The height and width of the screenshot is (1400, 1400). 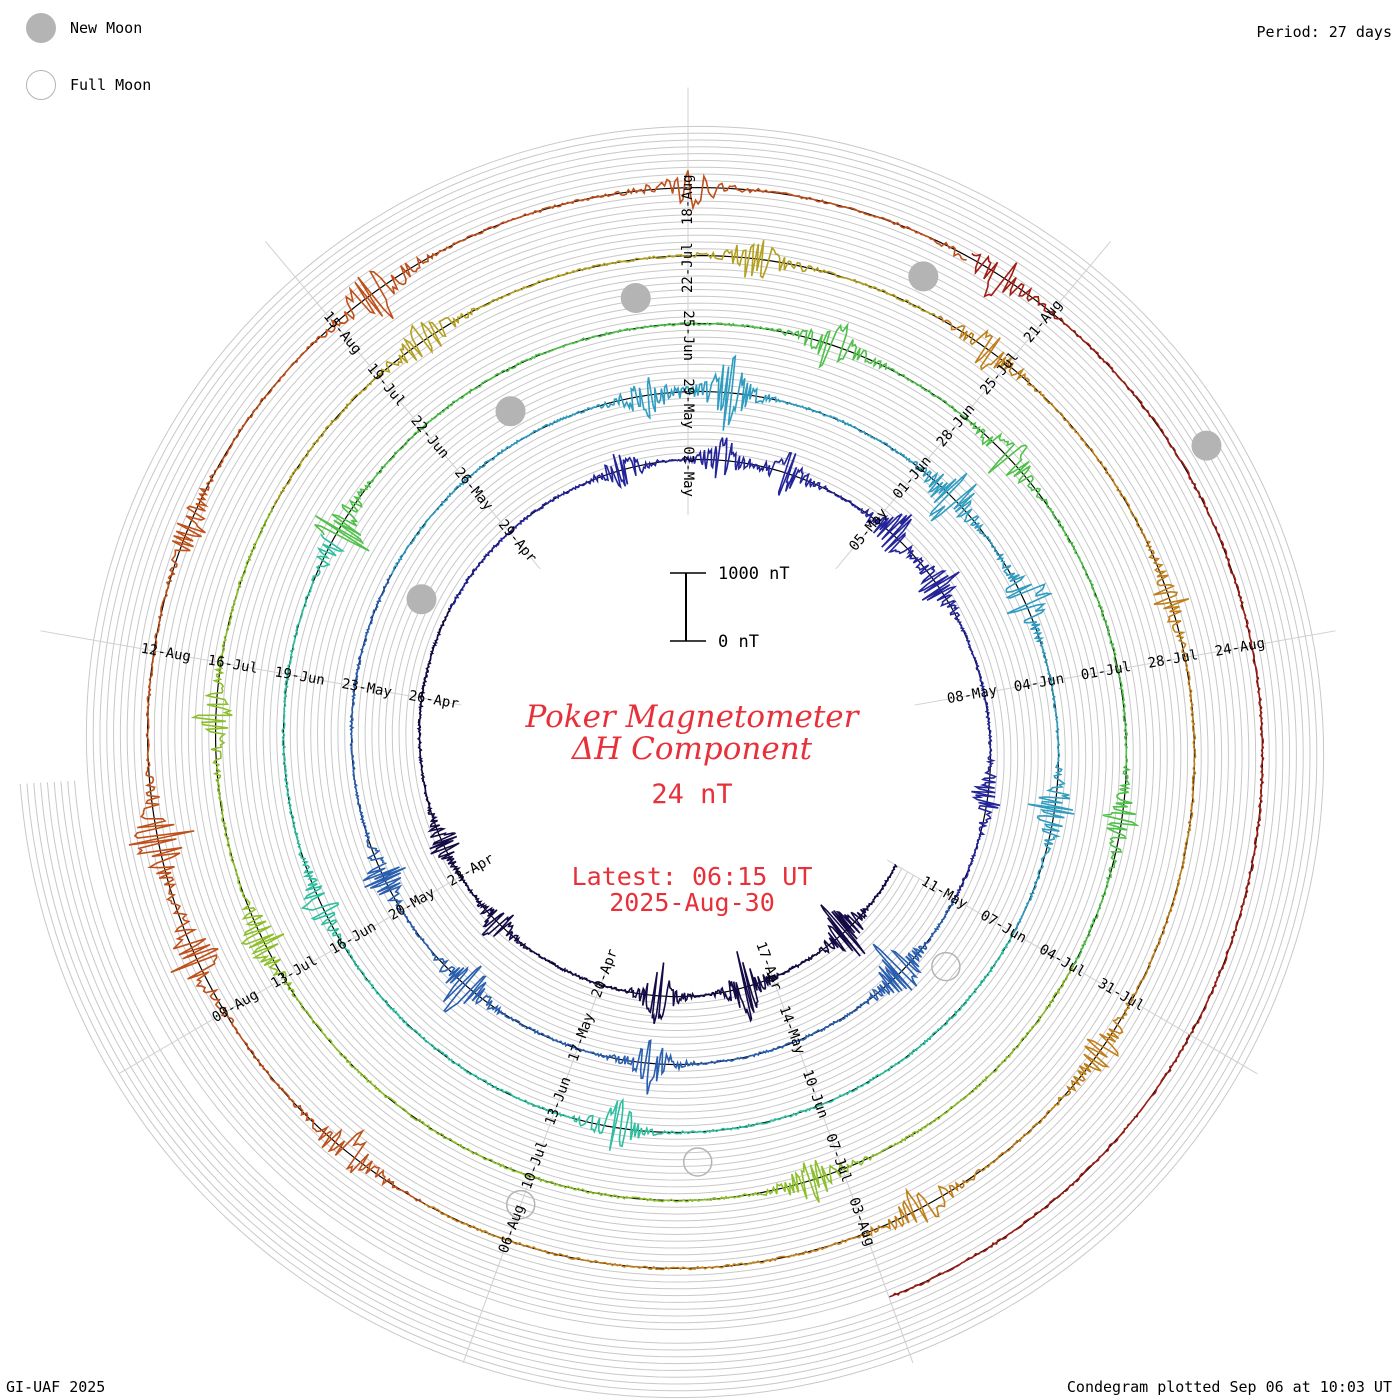 What do you see at coordinates (512, 1228) in the screenshot?
I see `date-tick-label: 06-Aug` at bounding box center [512, 1228].